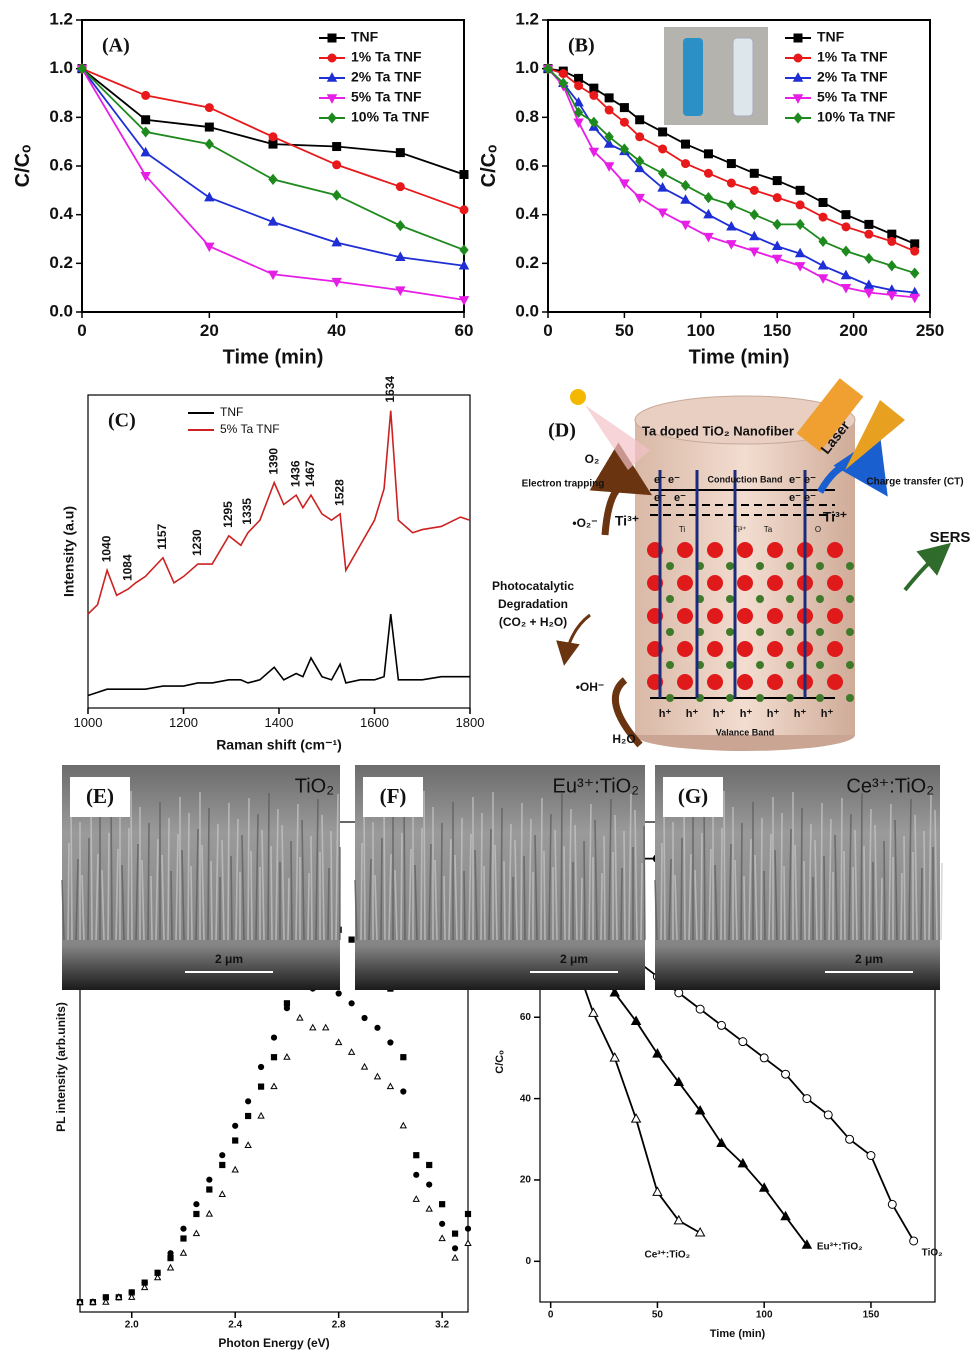  Describe the element at coordinates (658, 1315) in the screenshot. I see `x-tick-label: 50` at that location.